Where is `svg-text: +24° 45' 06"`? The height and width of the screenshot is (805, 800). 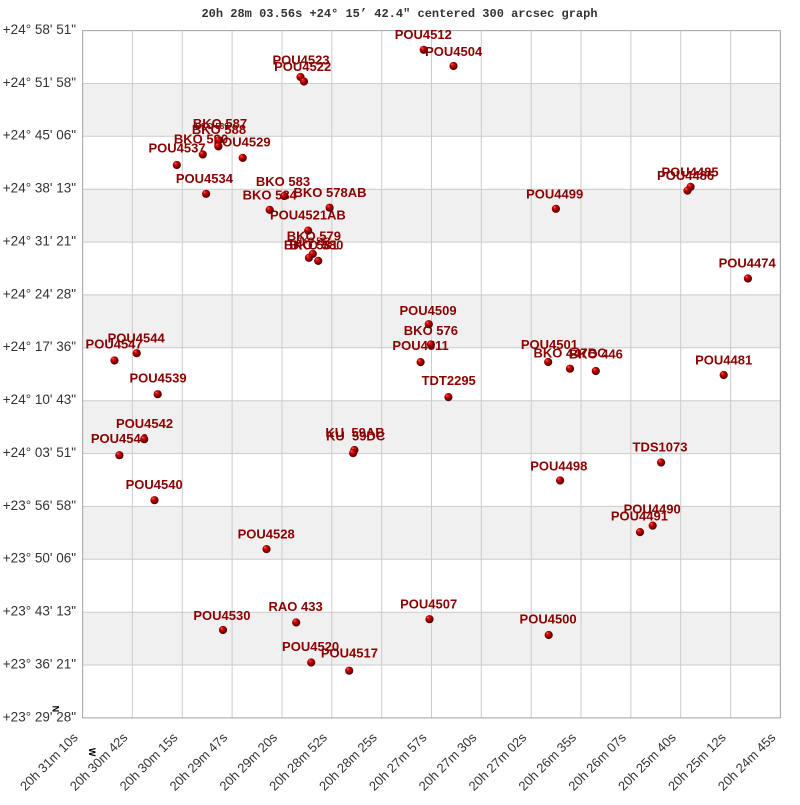 svg-text: +24° 45' 06" is located at coordinates (39, 135).